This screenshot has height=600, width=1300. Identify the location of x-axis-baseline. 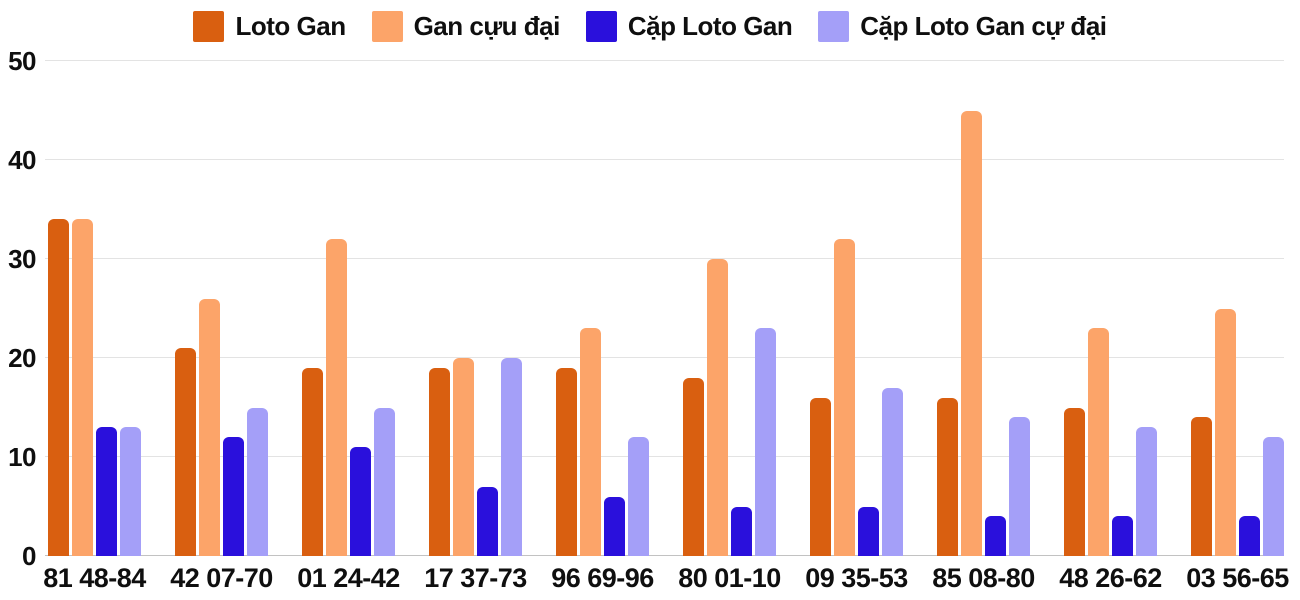
(664, 555).